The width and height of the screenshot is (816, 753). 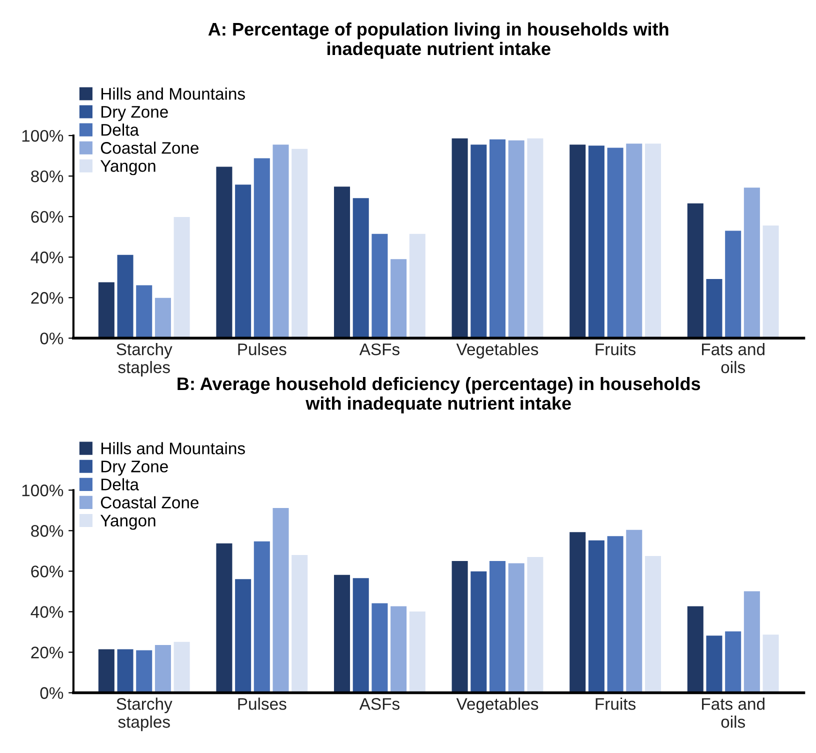 What do you see at coordinates (438, 40) in the screenshot?
I see `chart-title: A: Percentage of population living in households with inadequate nutrient intake` at bounding box center [438, 40].